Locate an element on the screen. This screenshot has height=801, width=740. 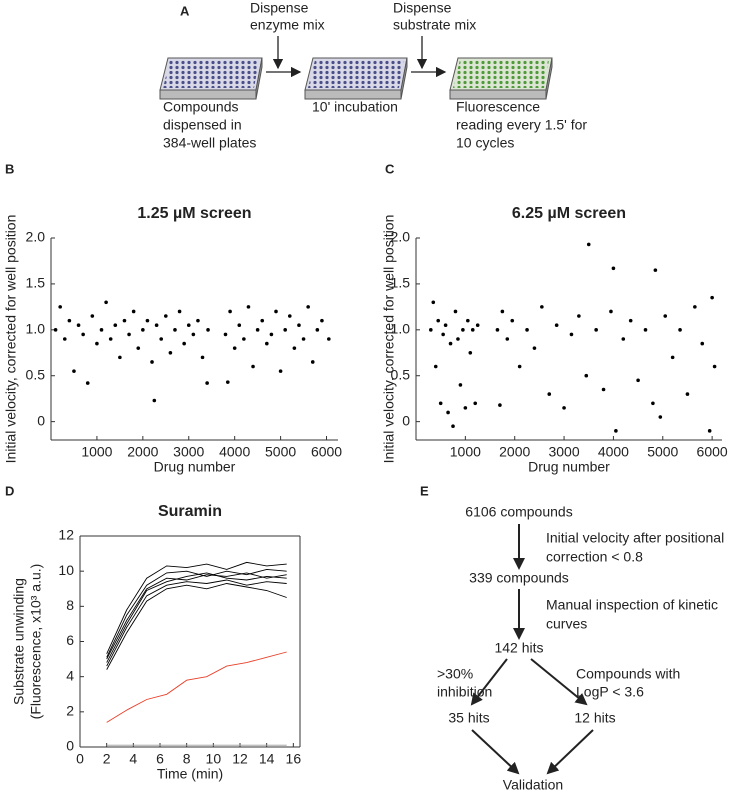
y-tick-label: 1.5 is located at coordinates (401, 283).